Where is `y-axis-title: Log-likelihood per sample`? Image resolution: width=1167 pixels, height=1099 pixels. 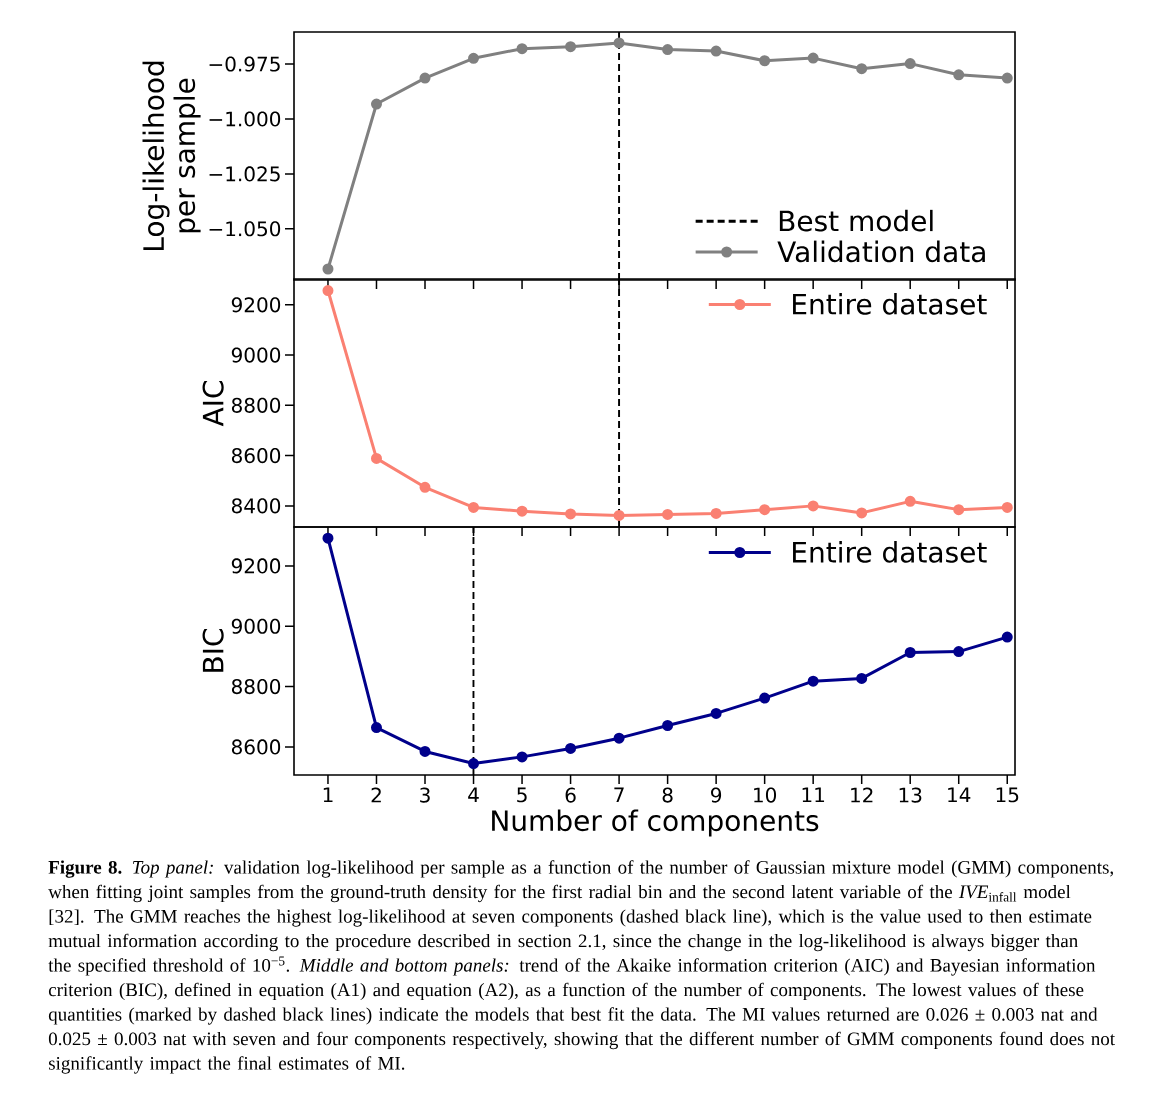 y-axis-title: Log-likelihood per sample is located at coordinates (171, 155).